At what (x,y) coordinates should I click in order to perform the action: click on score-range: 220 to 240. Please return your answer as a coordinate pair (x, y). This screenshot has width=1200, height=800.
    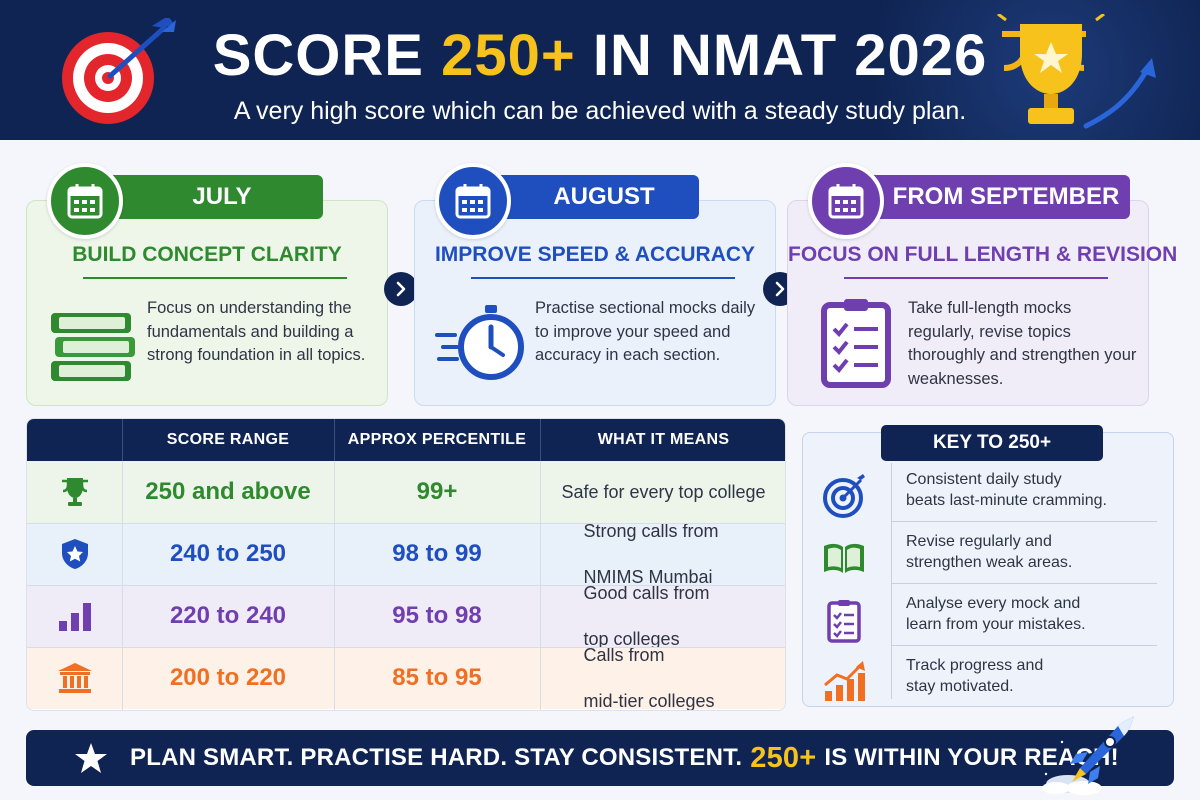
    Looking at the image, I should click on (228, 615).